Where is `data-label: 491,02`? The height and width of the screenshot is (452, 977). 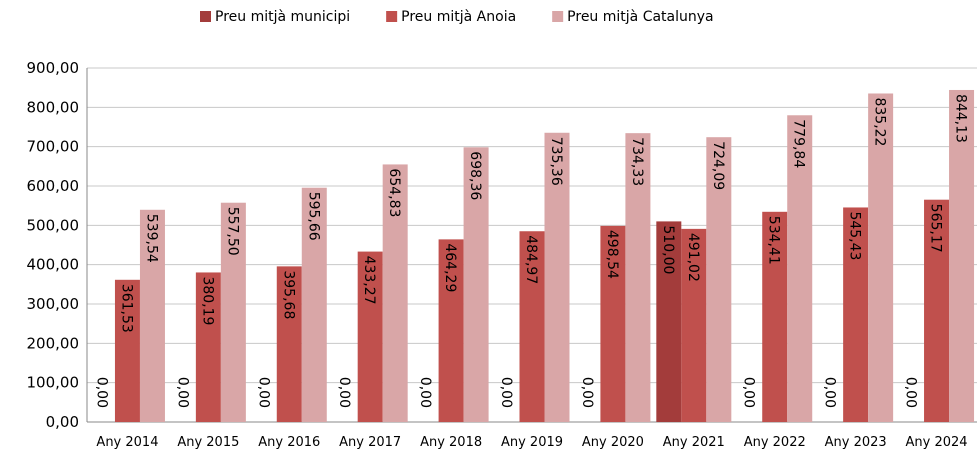
data-label: 491,02 is located at coordinates (693, 257).